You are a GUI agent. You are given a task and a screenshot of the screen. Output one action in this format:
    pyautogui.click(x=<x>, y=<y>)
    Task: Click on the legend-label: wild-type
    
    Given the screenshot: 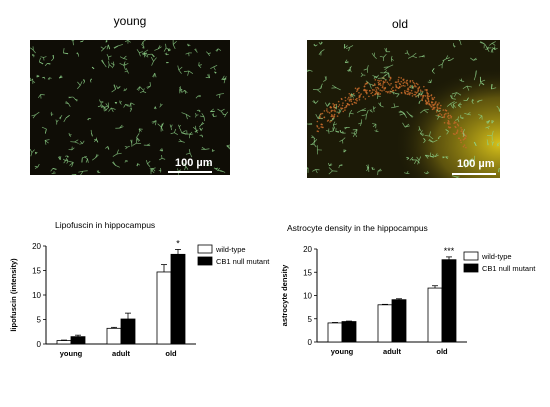 What is the action you would take?
    pyautogui.click(x=496, y=256)
    